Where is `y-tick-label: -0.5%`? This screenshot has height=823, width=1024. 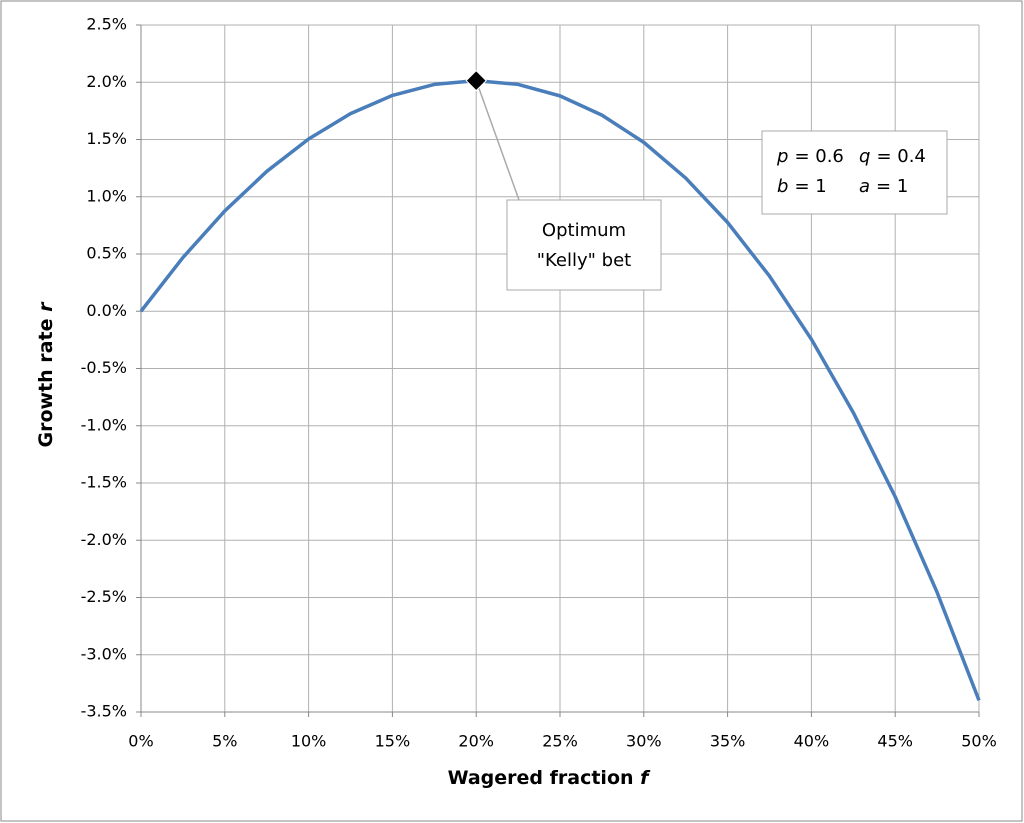
y-tick-label: -0.5% is located at coordinates (104, 367).